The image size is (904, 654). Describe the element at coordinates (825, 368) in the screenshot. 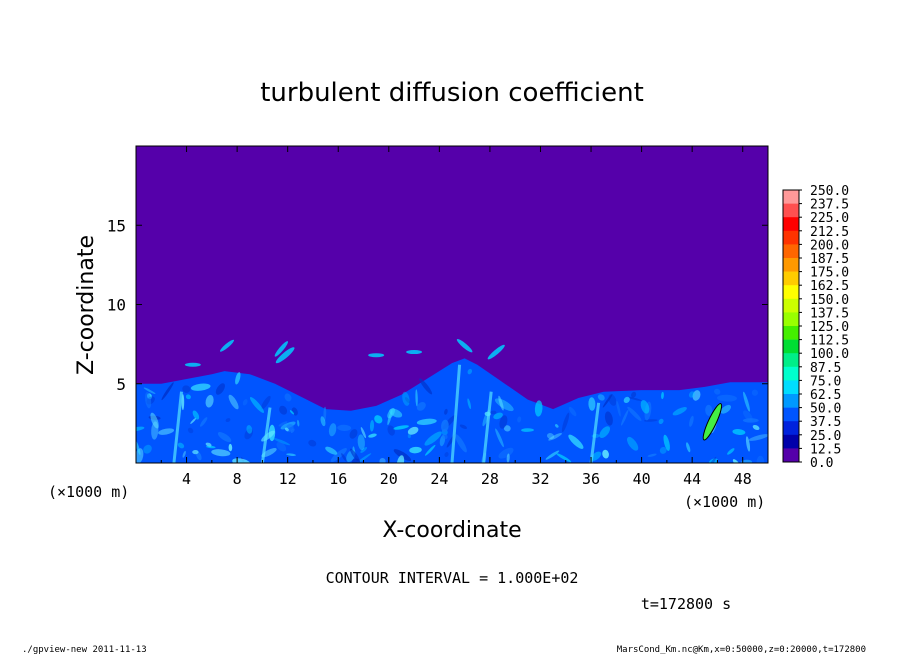

I see `colorbar-label: 87.5` at that location.